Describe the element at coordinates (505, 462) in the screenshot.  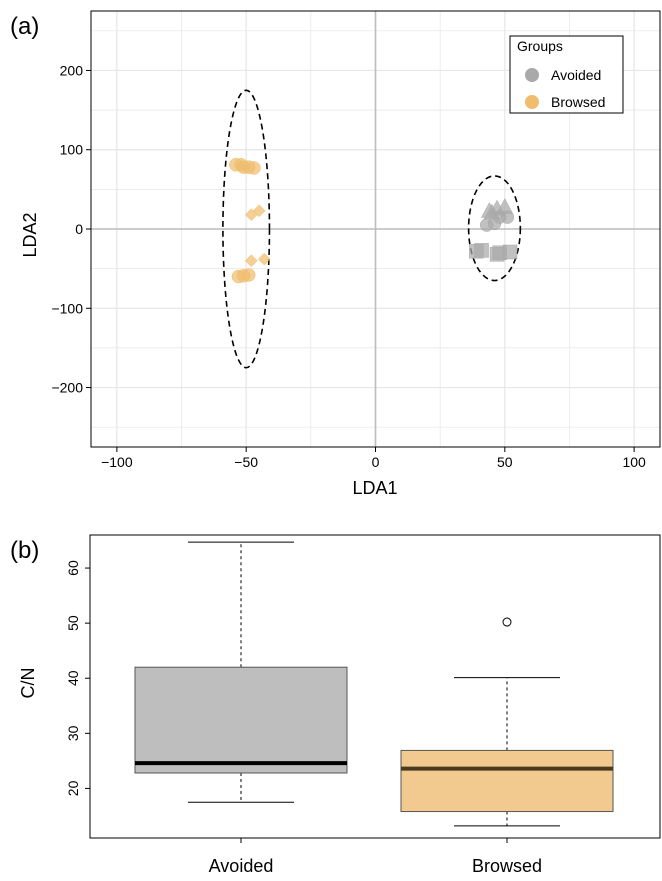
I see `x-tick-label: 50` at that location.